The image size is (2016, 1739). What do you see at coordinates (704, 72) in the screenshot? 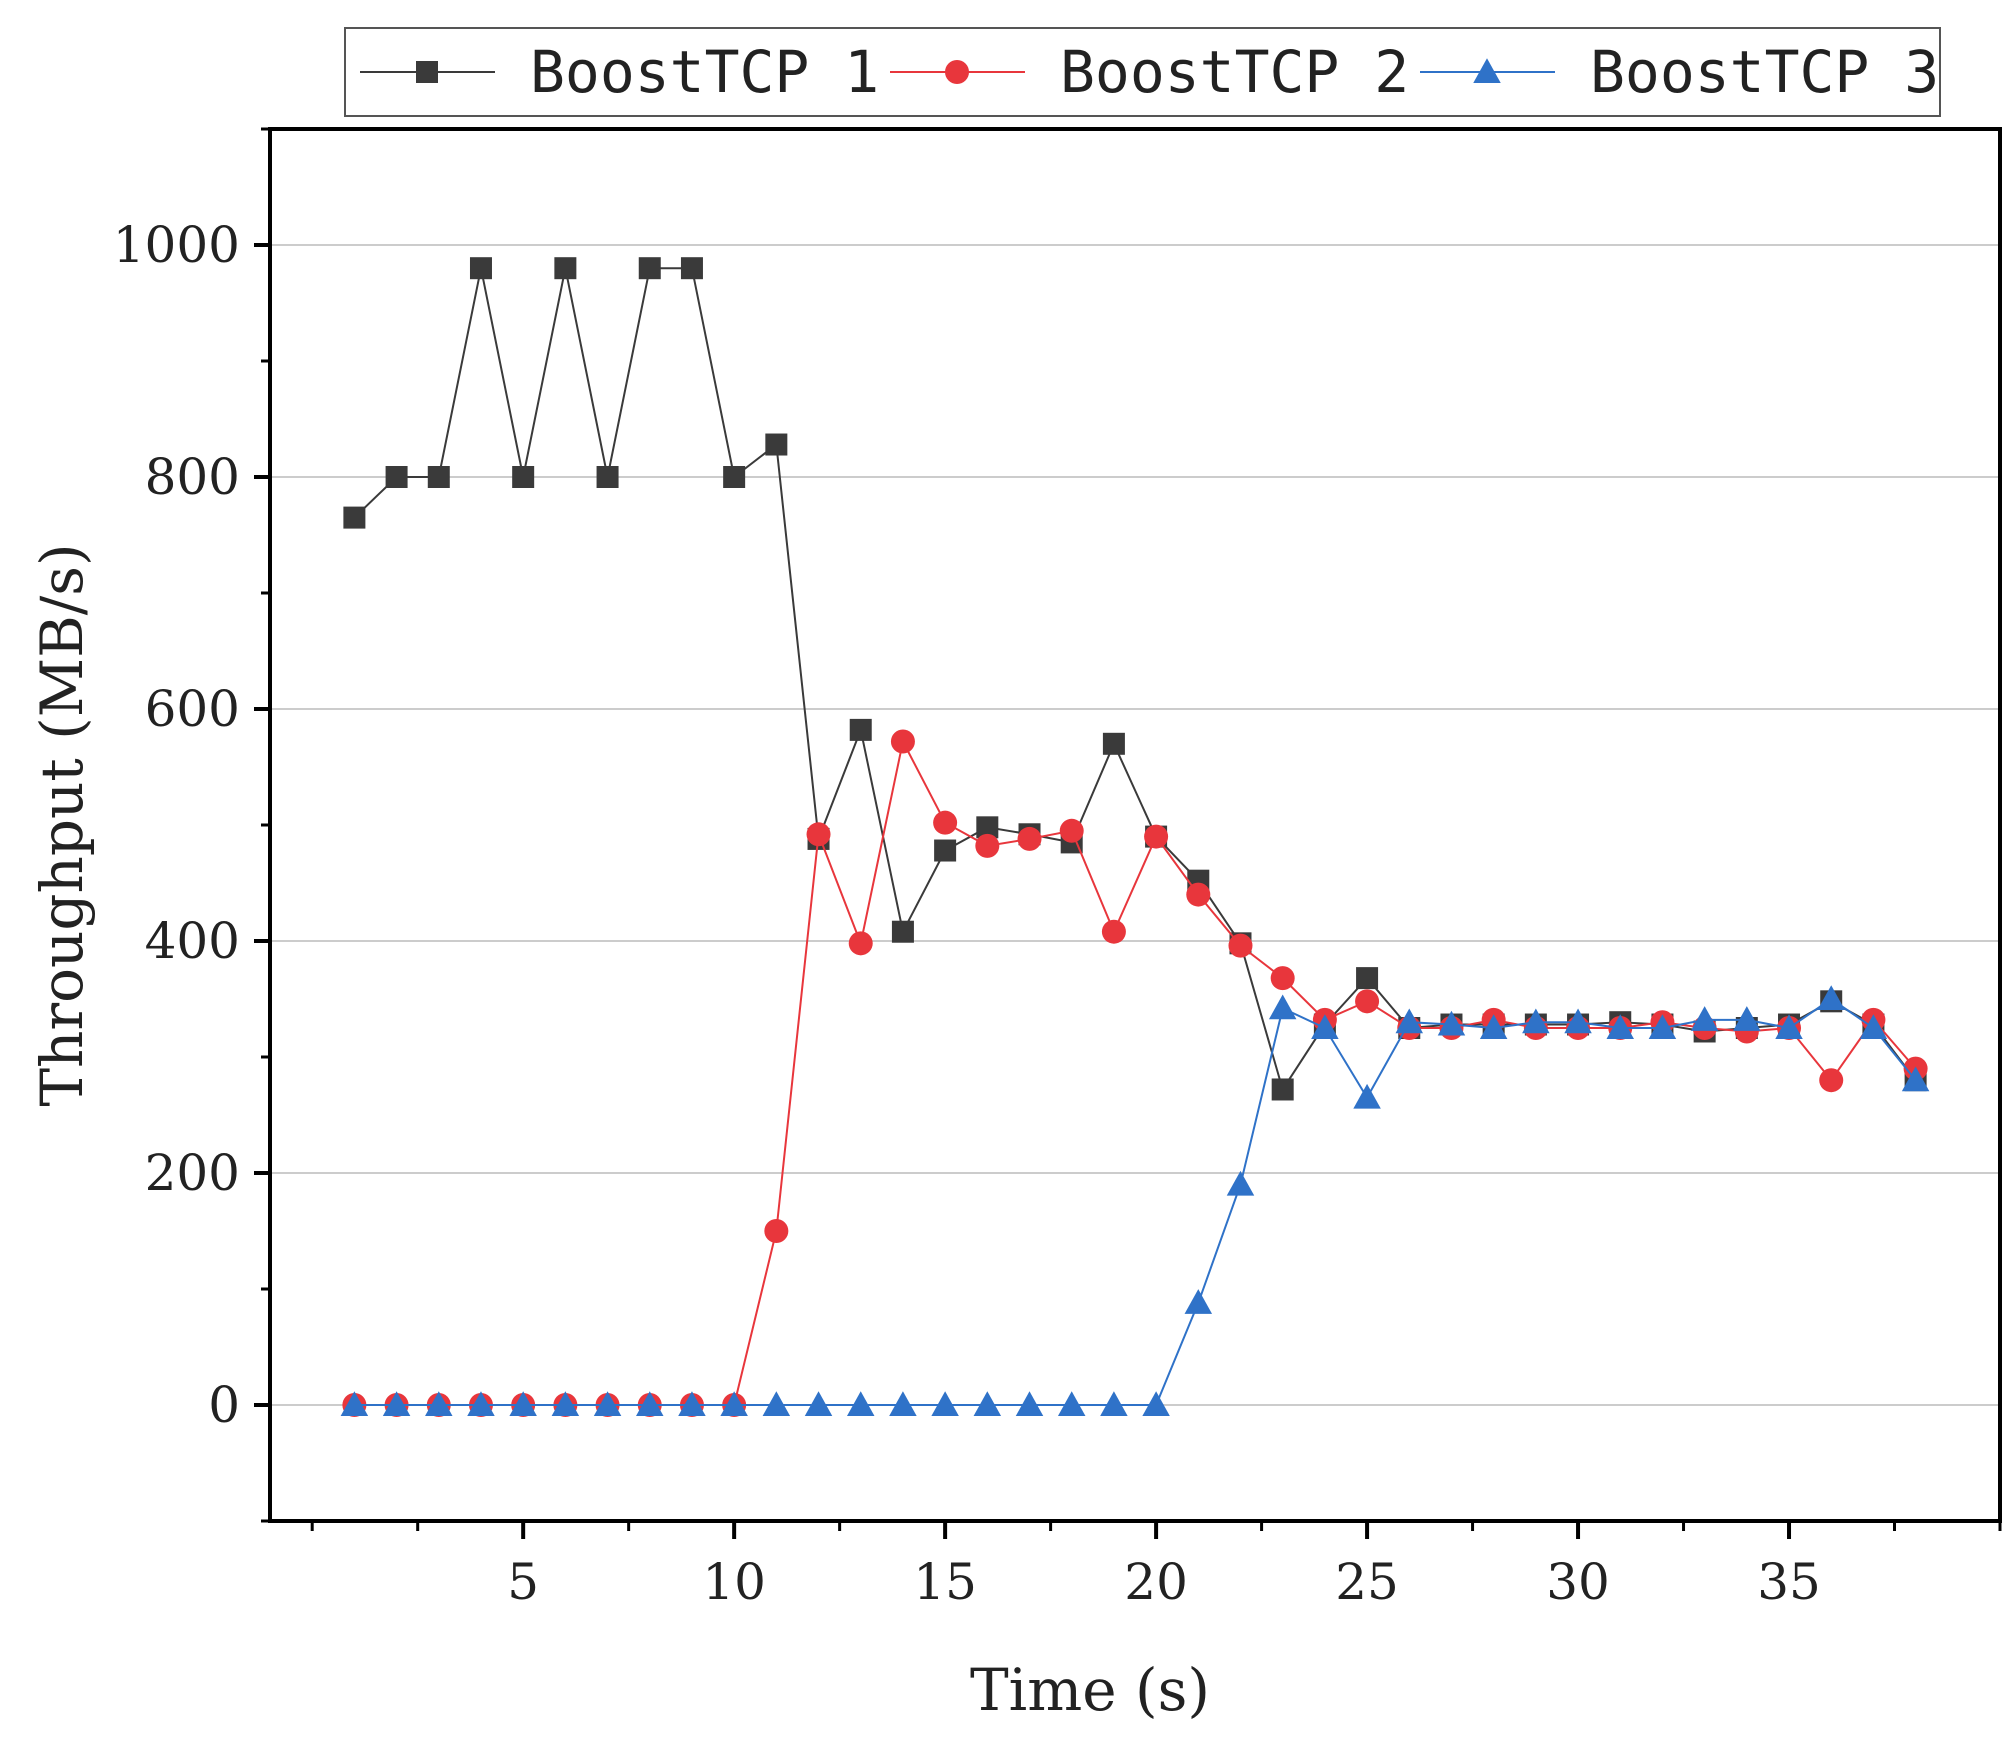
I see `legend-label: BoostTCP 1` at bounding box center [704, 72].